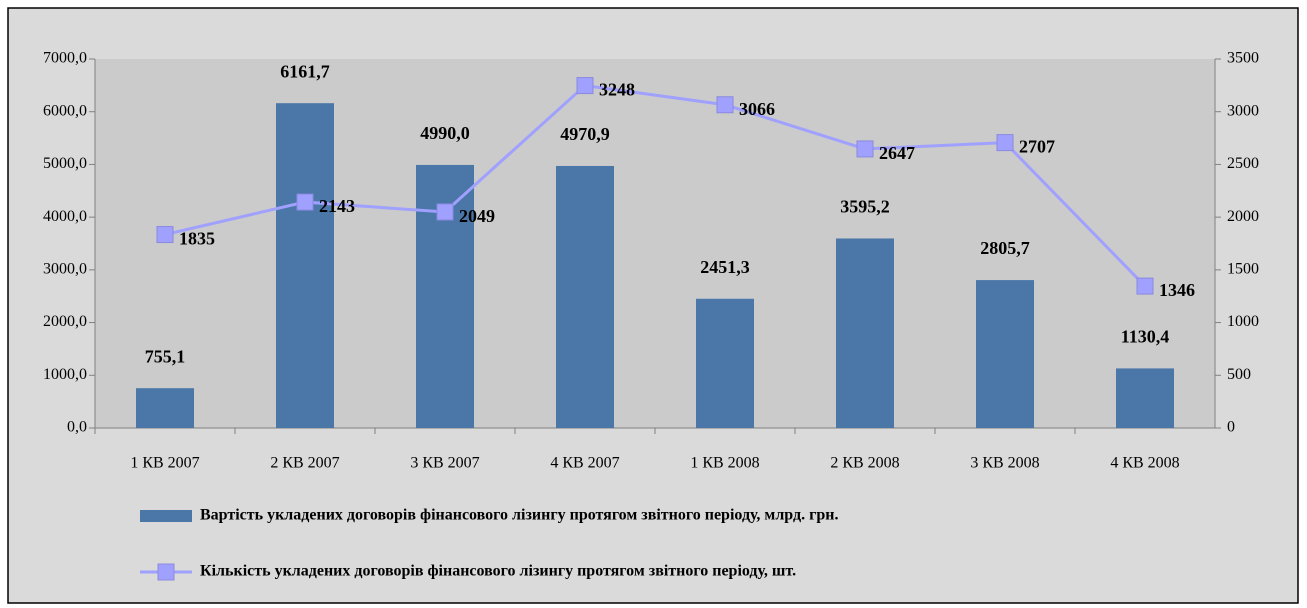 Image resolution: width=1307 pixels, height=608 pixels. Describe the element at coordinates (1243, 110) in the screenshot. I see `y2-tick-label: 3000` at that location.